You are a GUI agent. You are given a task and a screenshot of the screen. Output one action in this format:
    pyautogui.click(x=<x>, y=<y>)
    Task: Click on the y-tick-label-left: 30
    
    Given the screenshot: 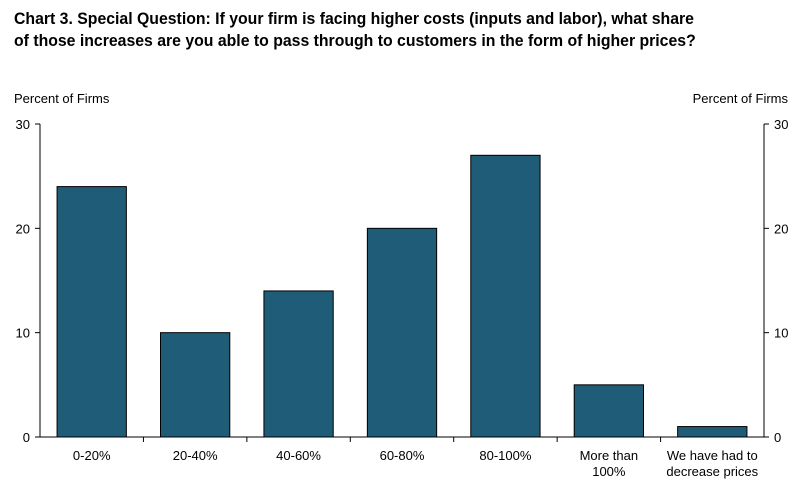 What is the action you would take?
    pyautogui.click(x=23, y=124)
    